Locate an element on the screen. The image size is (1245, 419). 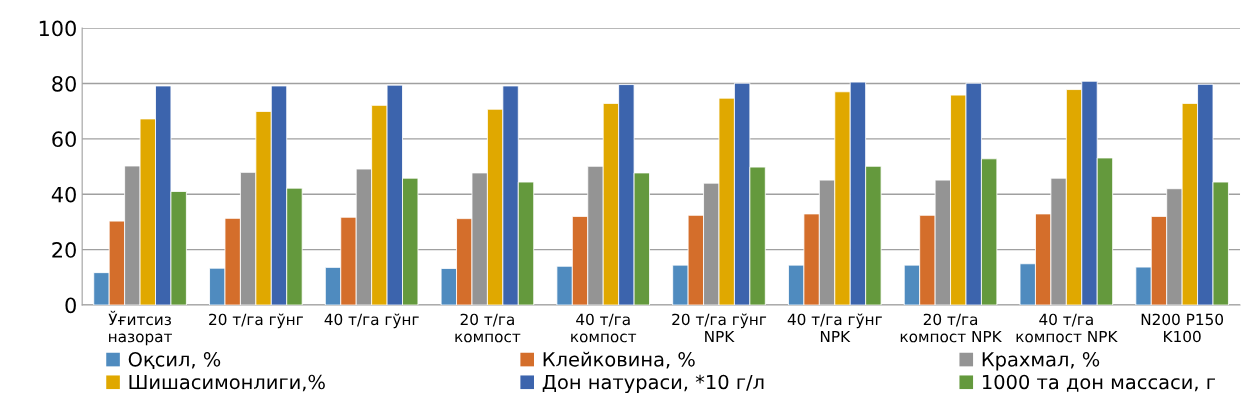
x-tick-label: N200 P150 K100 is located at coordinates (1182, 328).